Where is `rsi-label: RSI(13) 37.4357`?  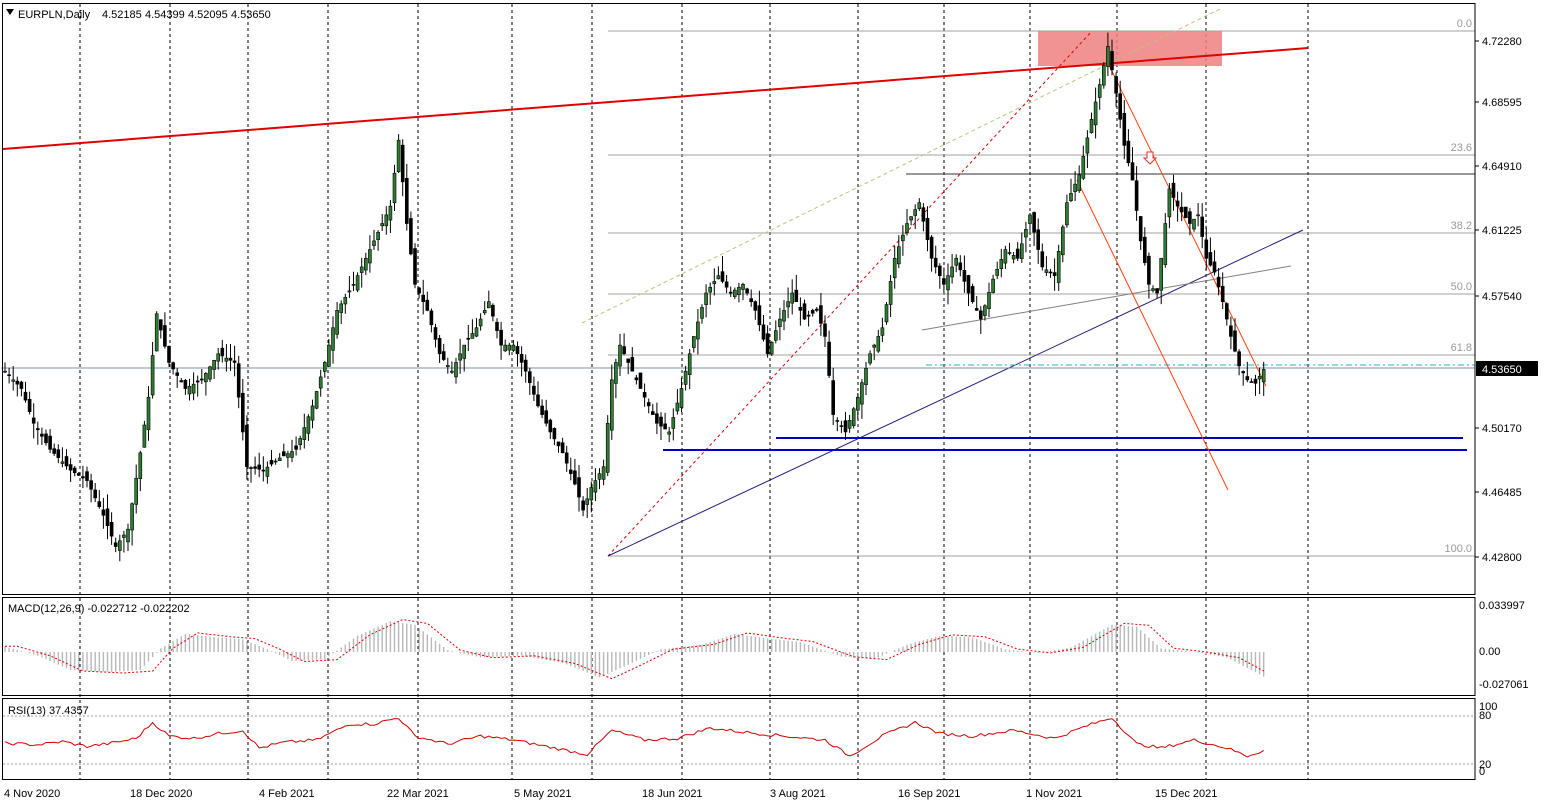
rsi-label: RSI(13) 37.4357 is located at coordinates (48, 711).